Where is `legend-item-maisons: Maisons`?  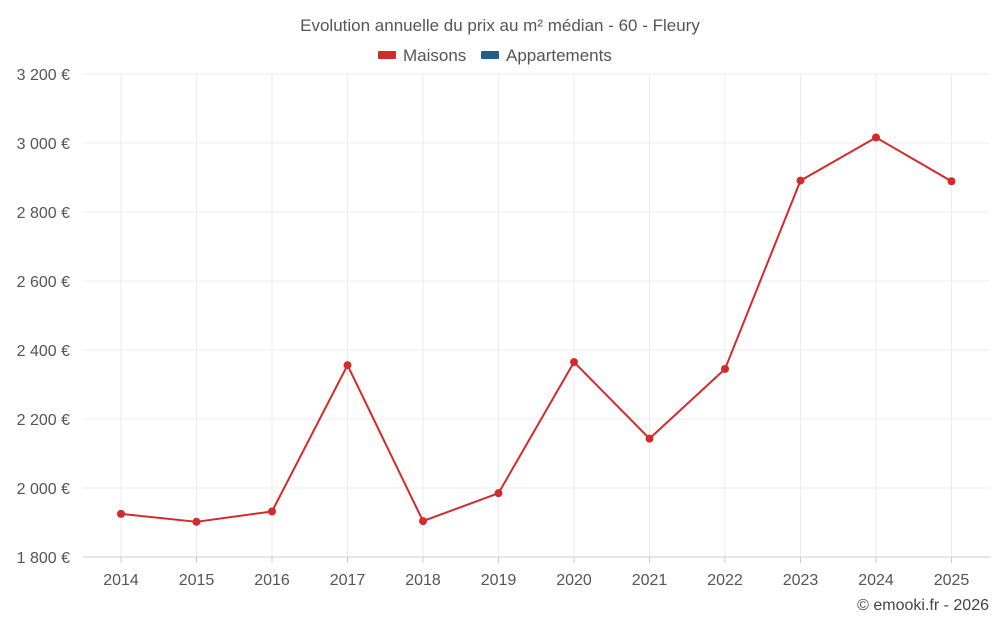 legend-item-maisons: Maisons is located at coordinates (422, 55).